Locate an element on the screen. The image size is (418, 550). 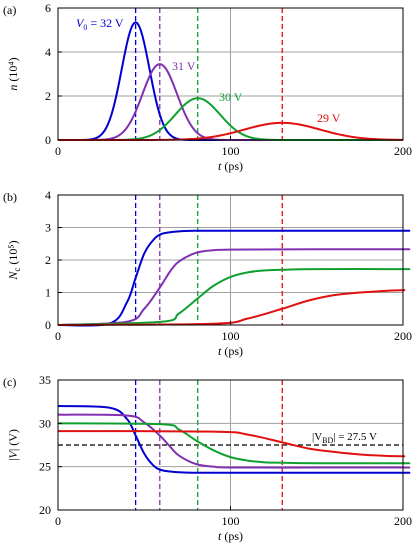
y-axis-label: |V| (V) is located at coordinates (13, 445).